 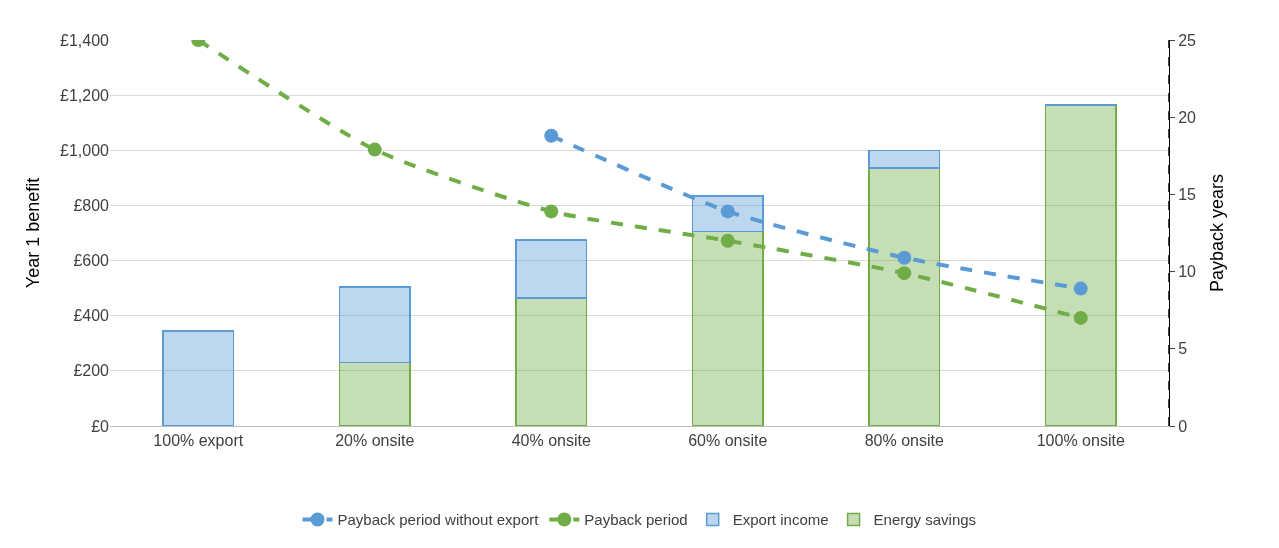 I want to click on y2-tick-label: 0, so click(x=1183, y=426).